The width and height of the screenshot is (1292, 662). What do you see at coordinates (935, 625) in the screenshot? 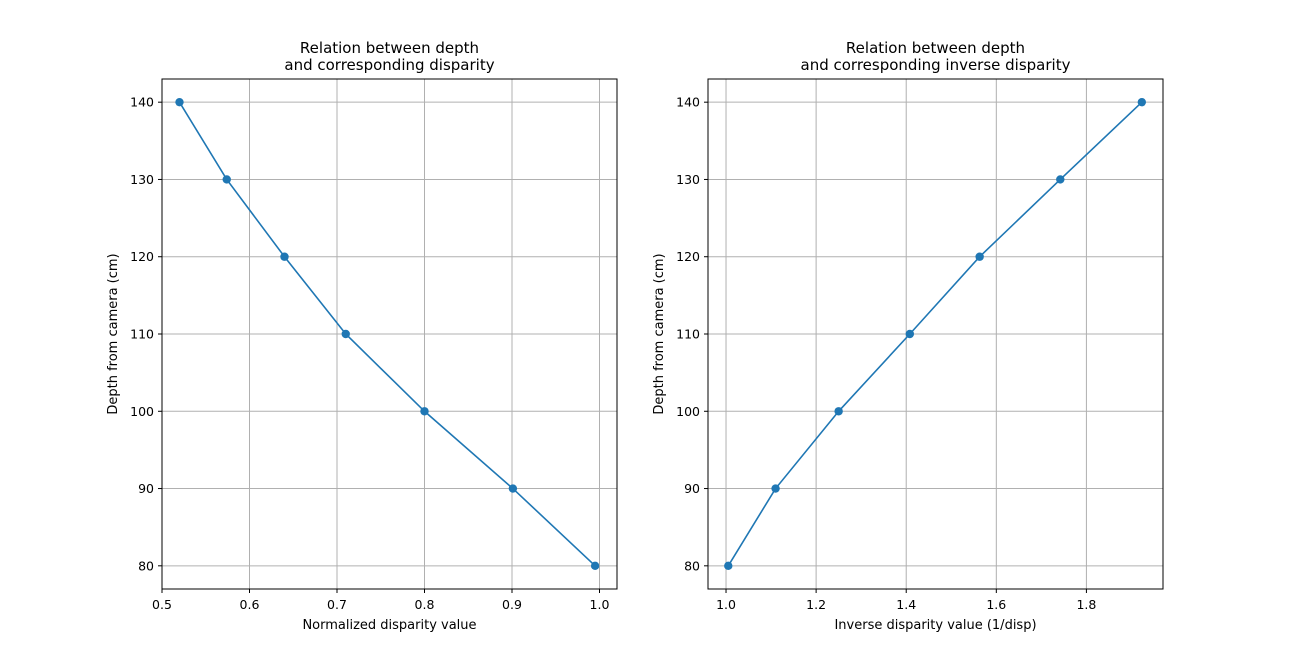
I see `x-axis-label: Inverse disparity value (1/disp)` at bounding box center [935, 625].